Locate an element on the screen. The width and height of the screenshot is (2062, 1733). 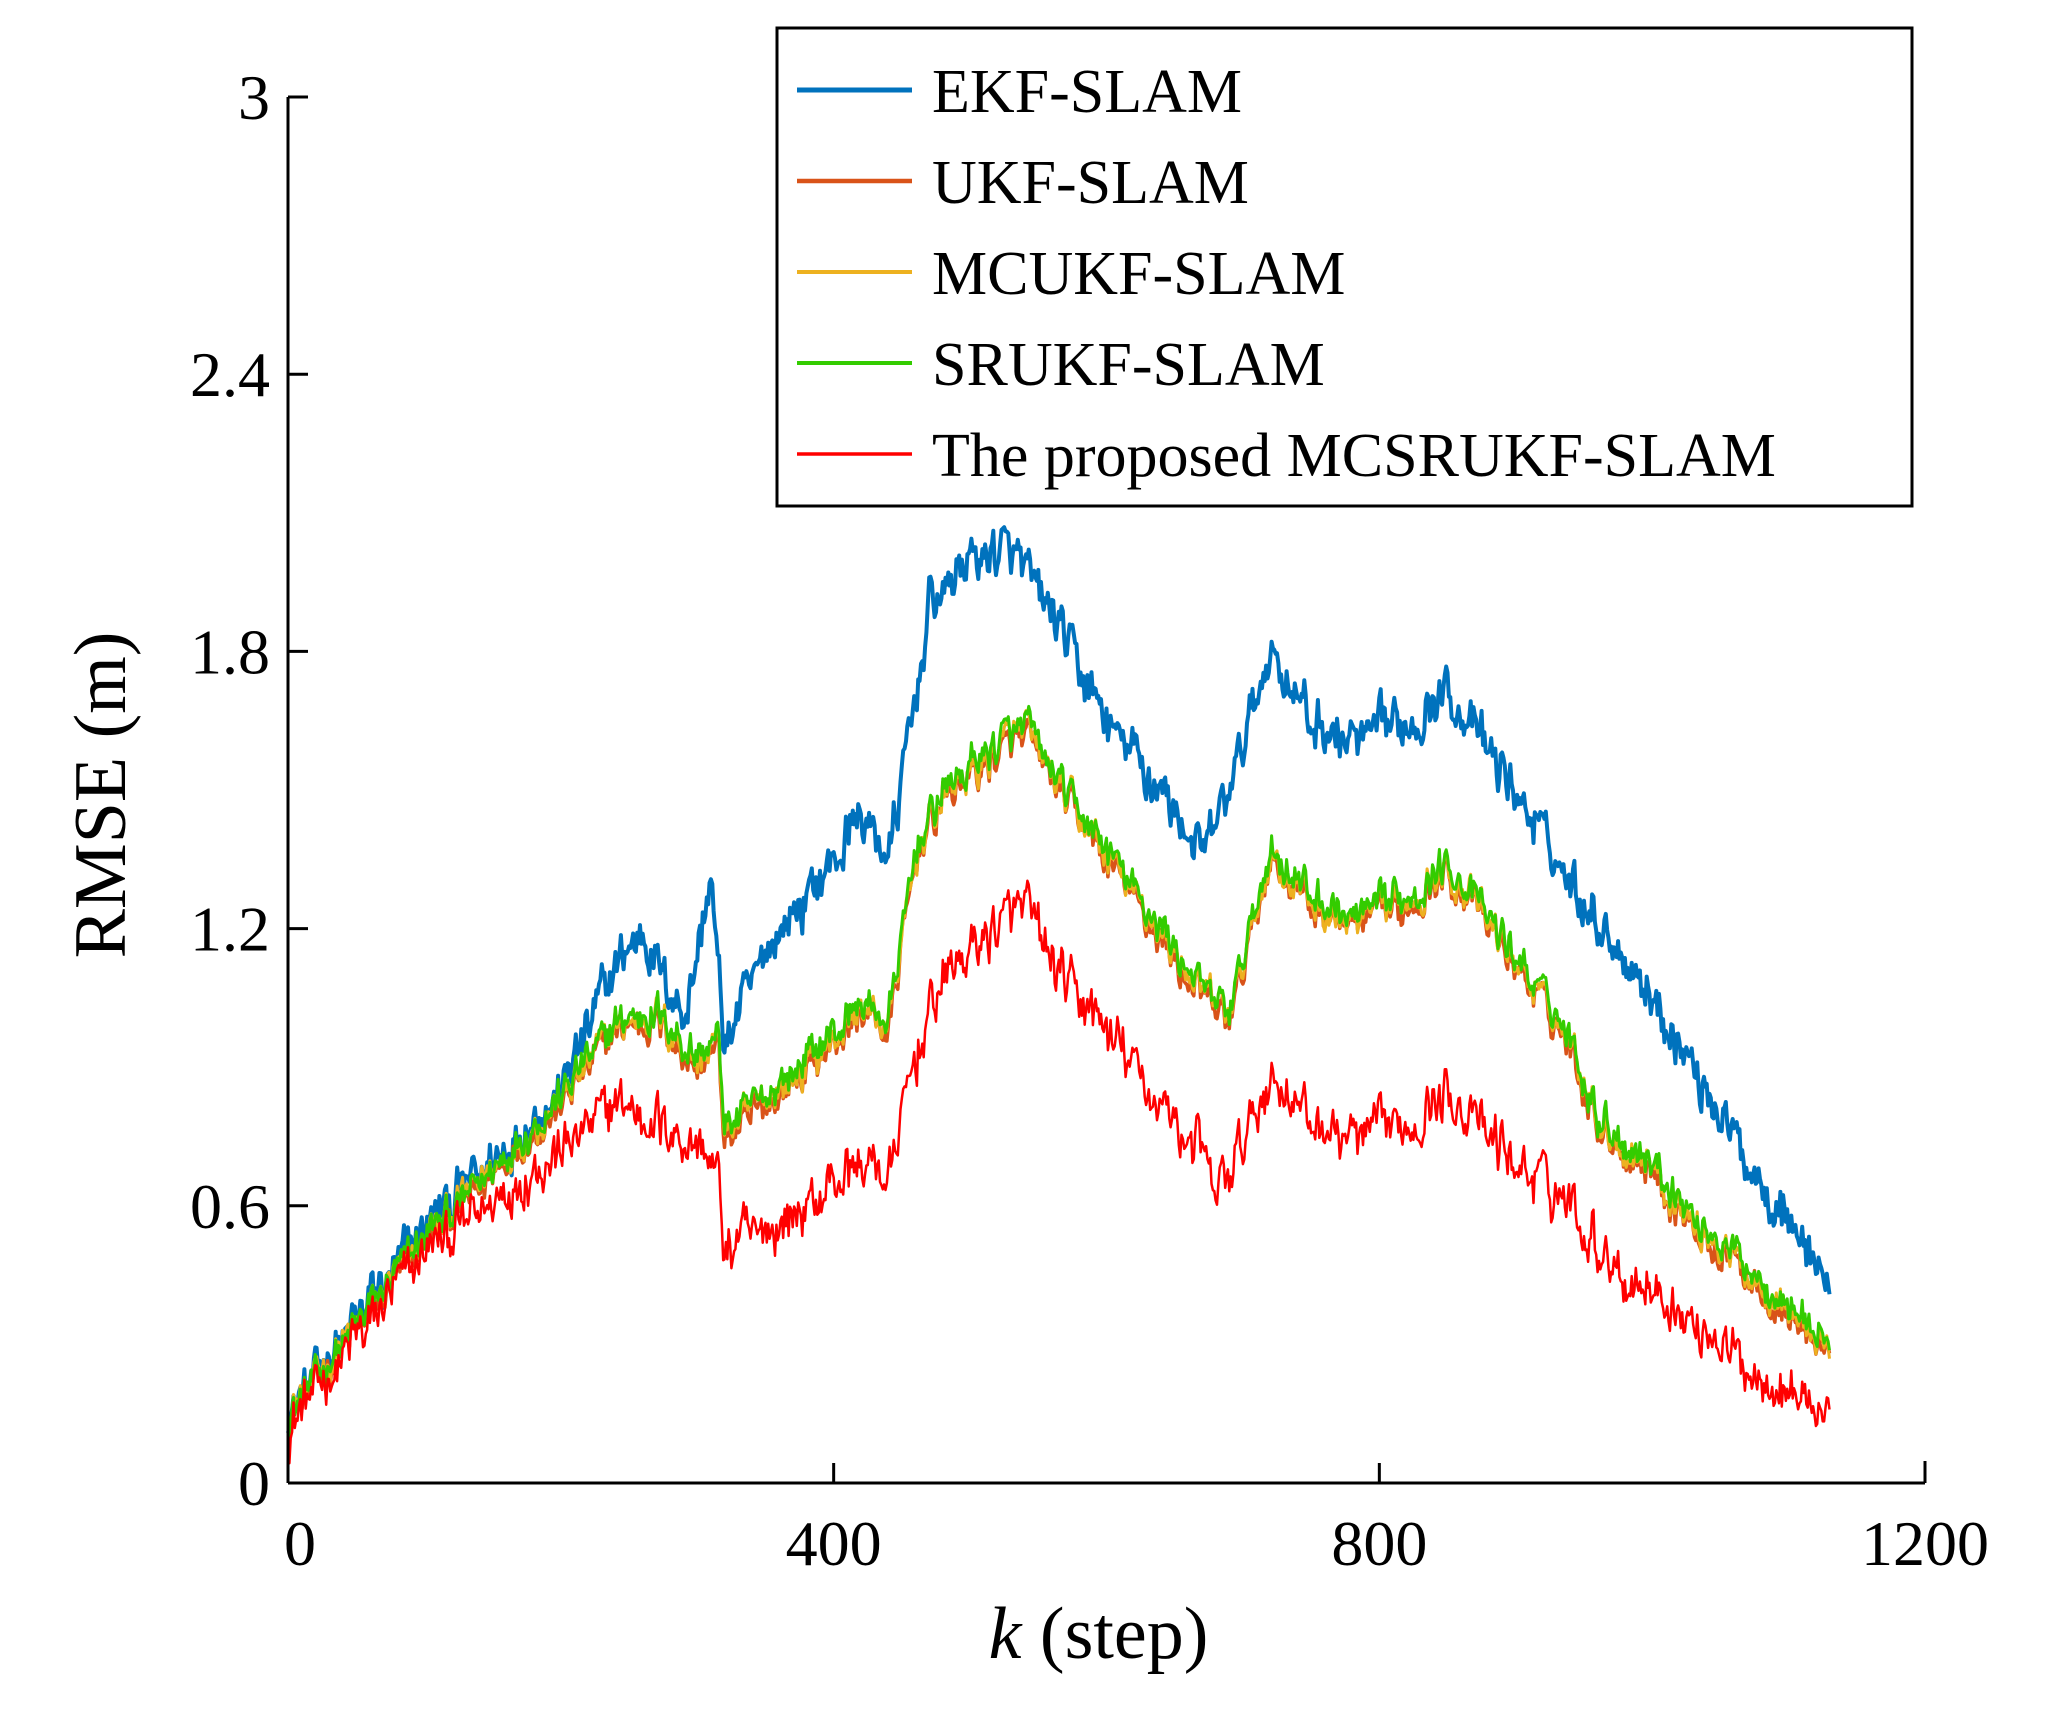
legend-label: EKF-SLAM is located at coordinates (1087, 92).